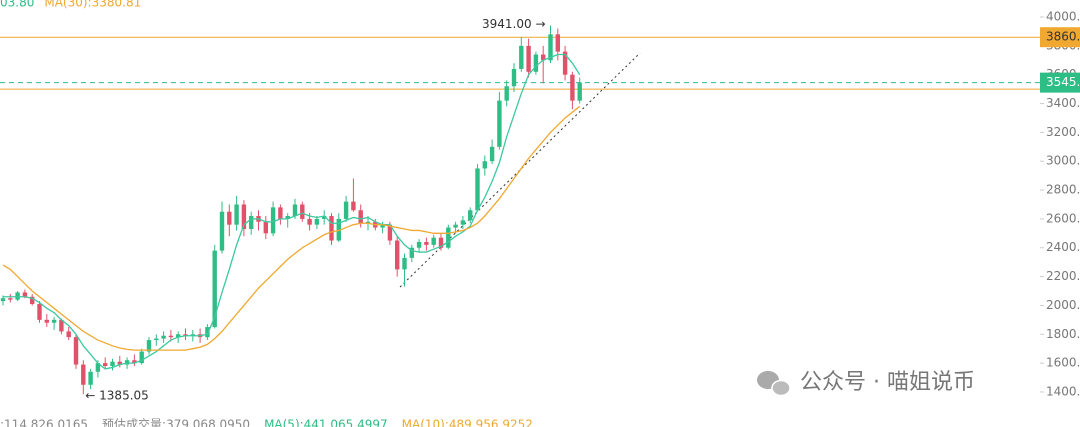 The width and height of the screenshot is (1080, 427). I want to click on legend-text: MA(30):3380.81, so click(92, 5).